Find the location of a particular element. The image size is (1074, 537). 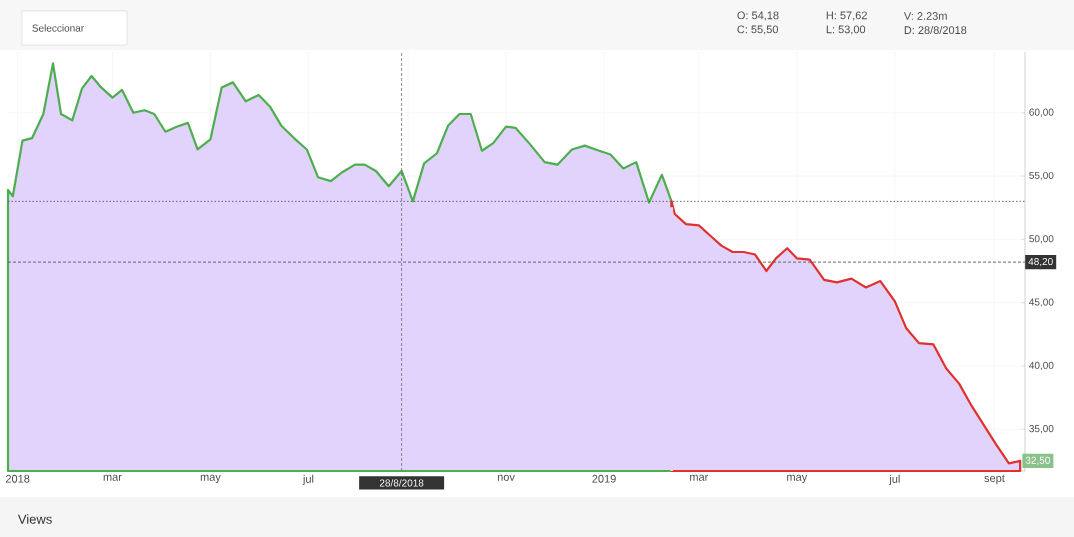

y-tick-label: 50,00 is located at coordinates (1041, 239).